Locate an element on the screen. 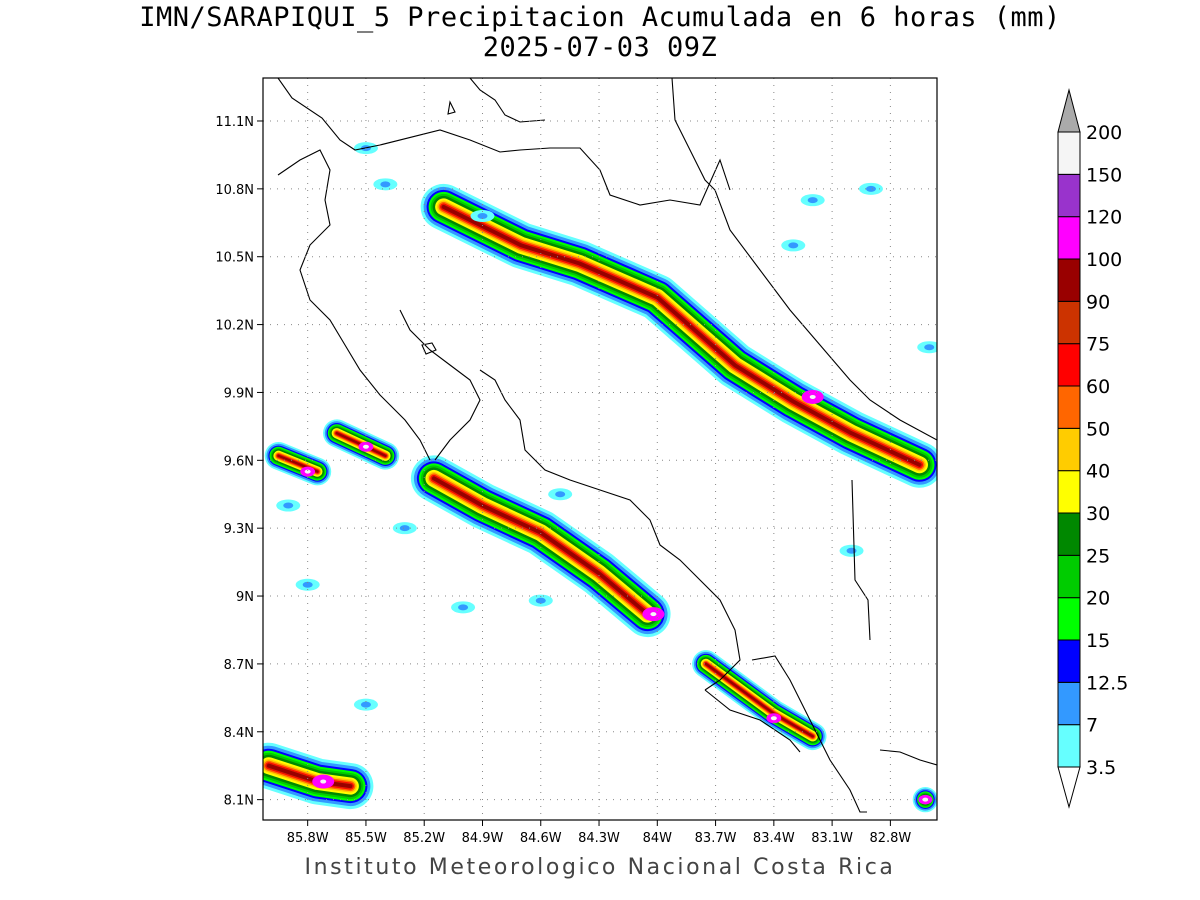 The height and width of the screenshot is (900, 1200). burica-peninsula is located at coordinates (809, 734).